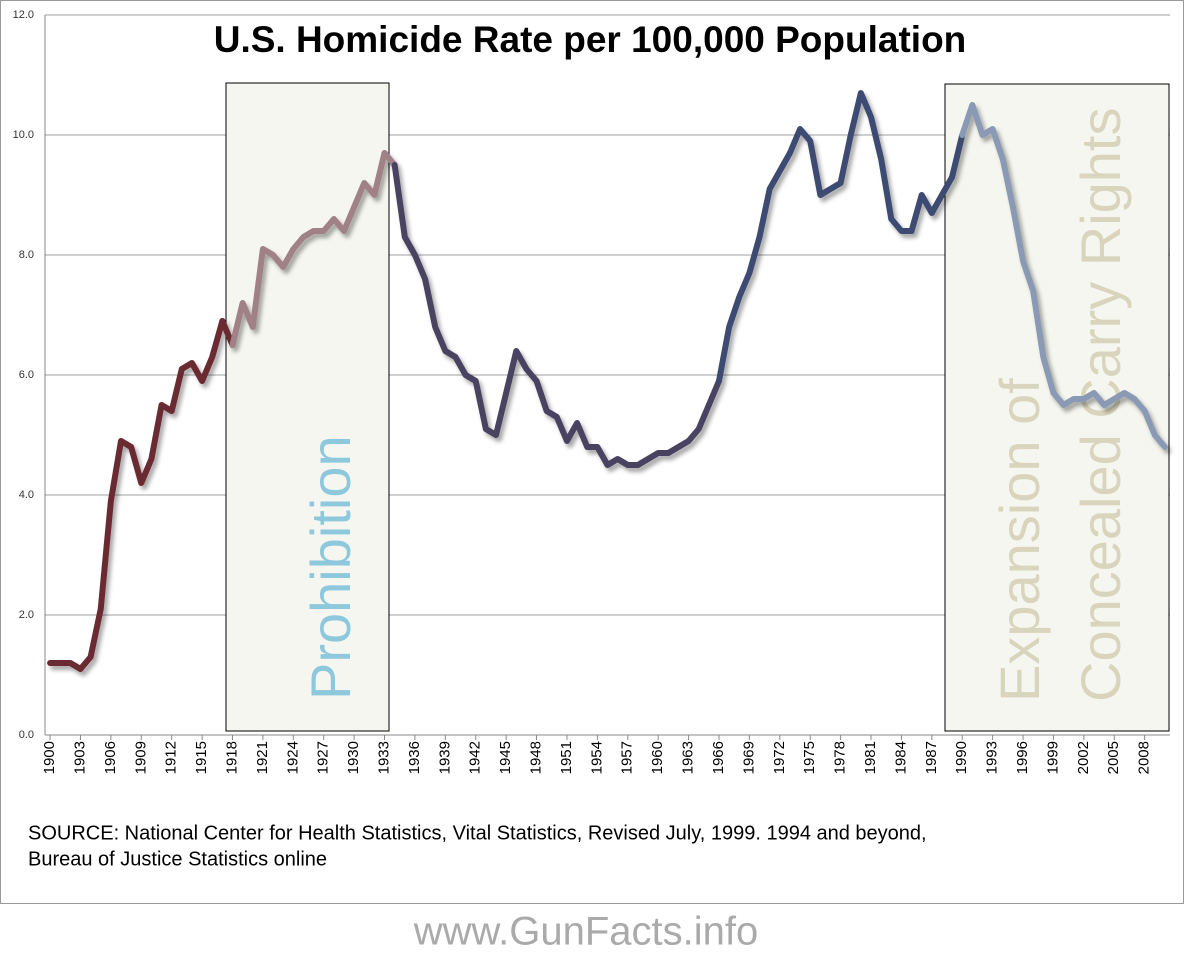  Describe the element at coordinates (26, 735) in the screenshot. I see `y-tick-label: 0.0` at that location.